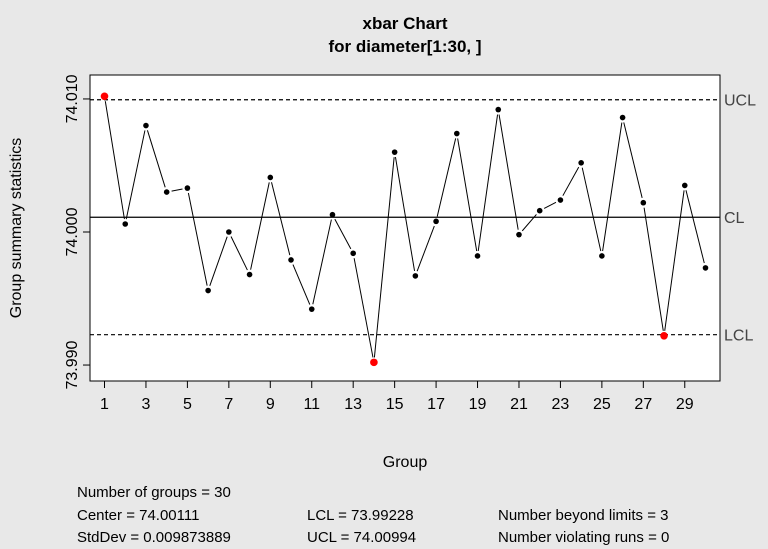 This screenshot has width=768, height=549. Describe the element at coordinates (228, 404) in the screenshot. I see `x-tick-label: 7` at that location.